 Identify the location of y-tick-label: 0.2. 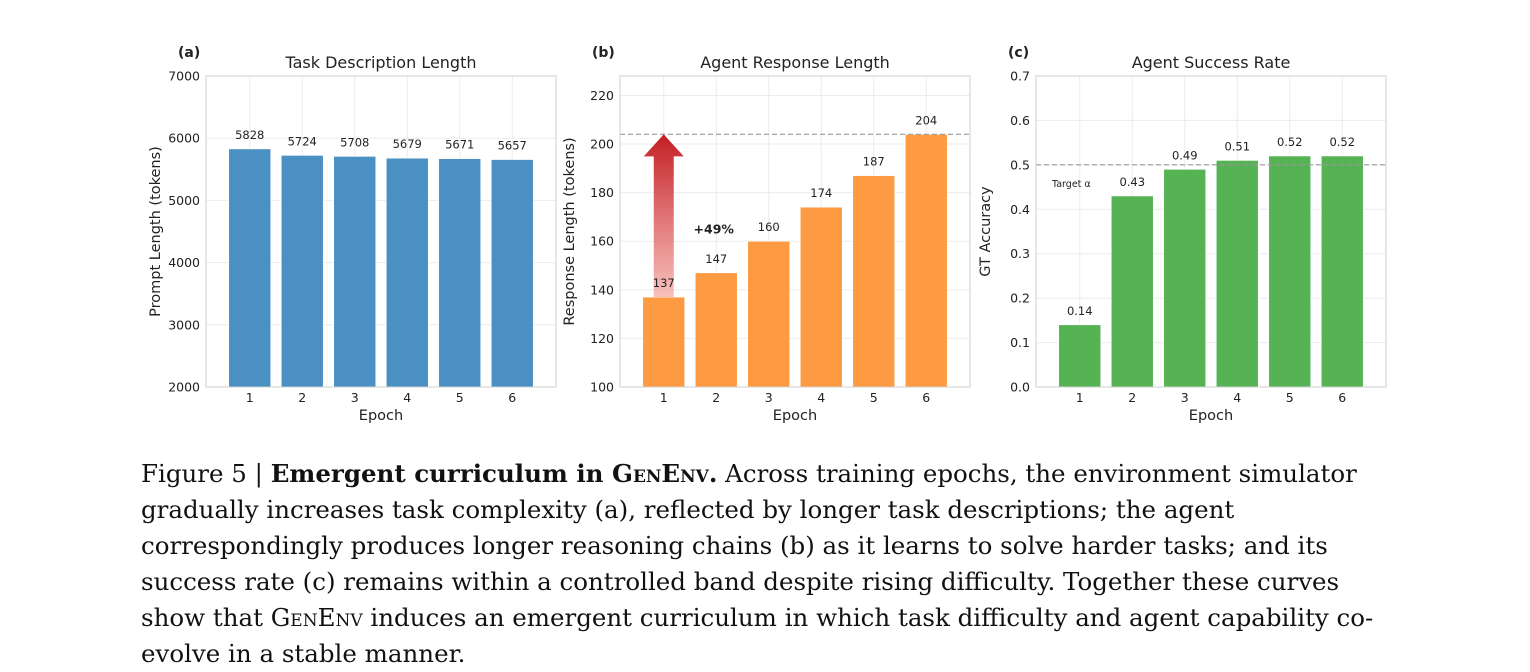
(1020, 298).